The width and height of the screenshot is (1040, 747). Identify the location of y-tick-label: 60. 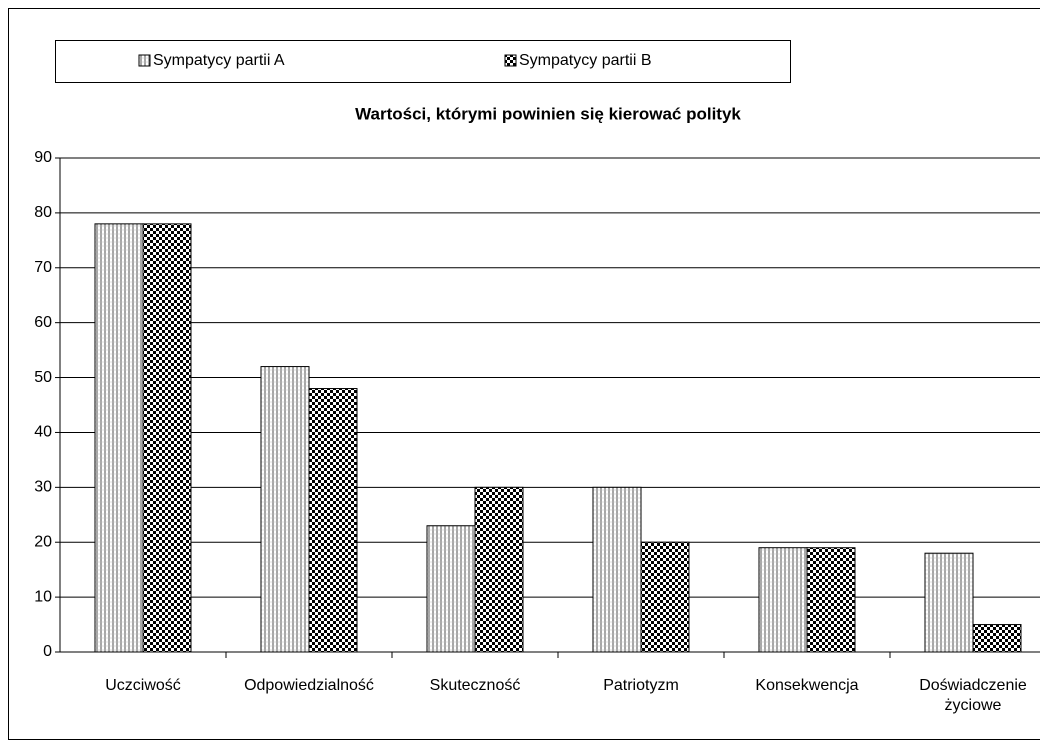
(43, 322).